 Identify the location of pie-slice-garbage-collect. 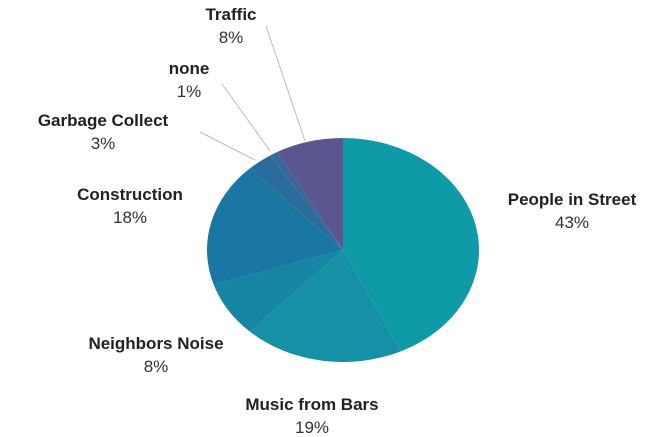
(296, 202).